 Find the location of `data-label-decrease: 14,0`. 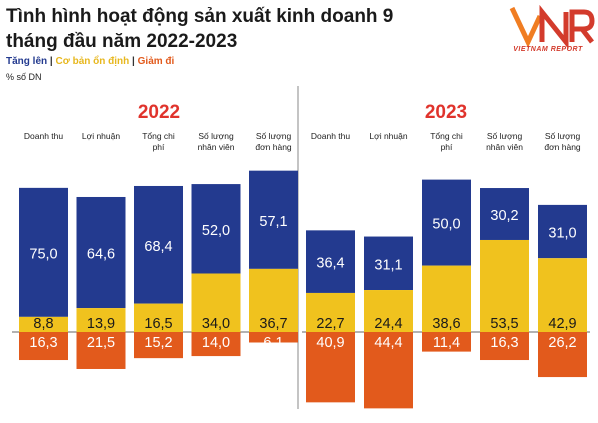

data-label-decrease: 14,0 is located at coordinates (216, 343).